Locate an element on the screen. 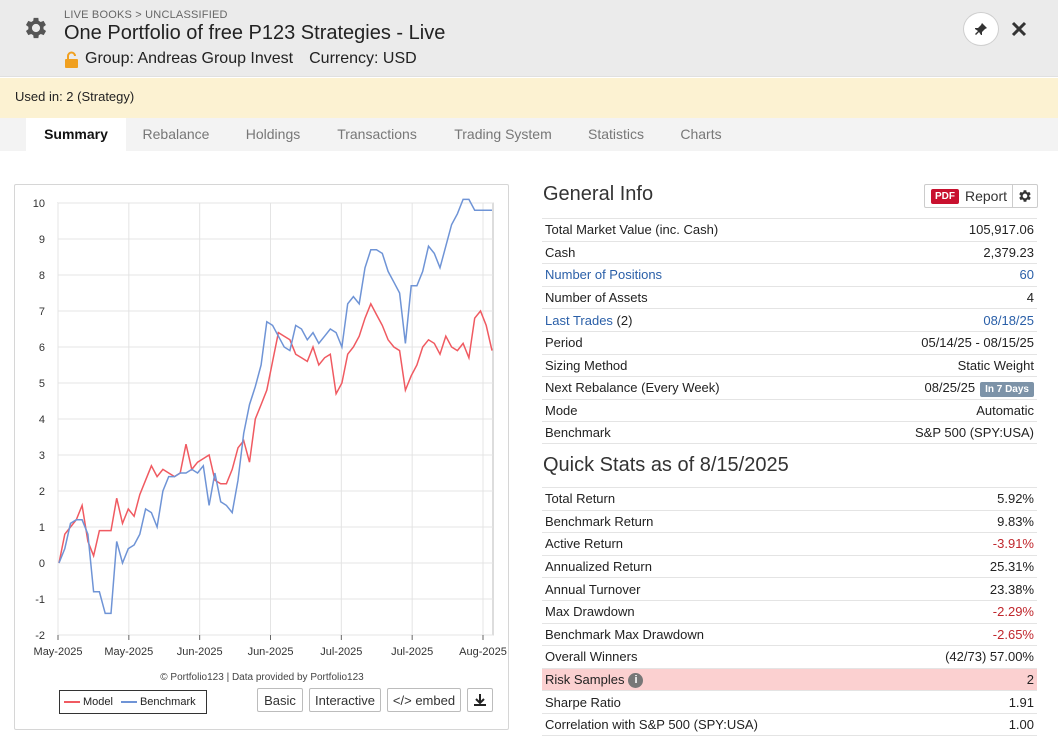 This screenshot has height=747, width=1058. y-tick-label: -2 is located at coordinates (40, 636).